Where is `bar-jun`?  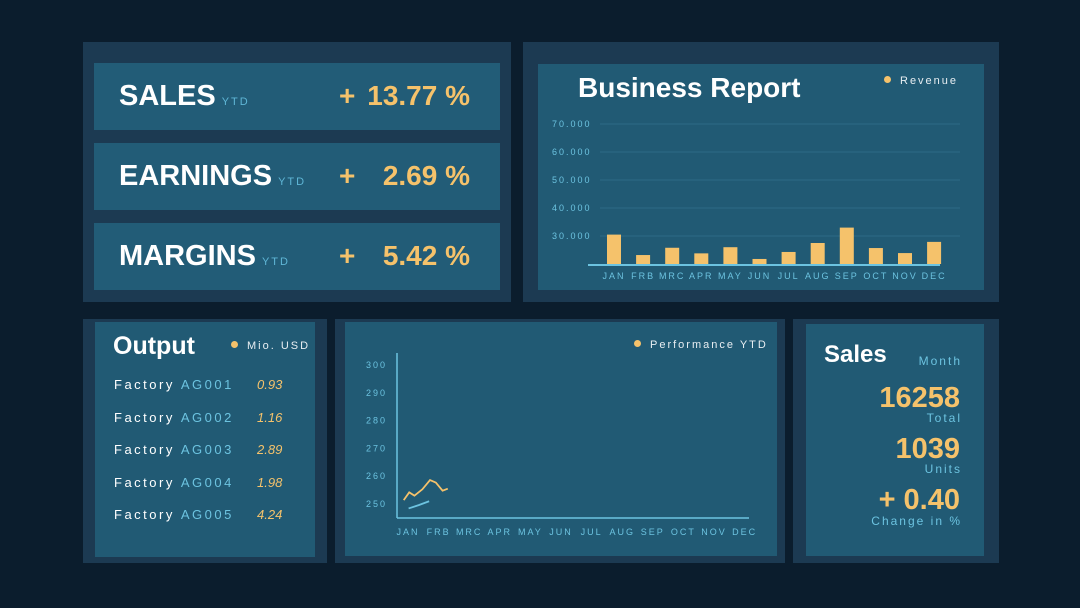
bar-jun is located at coordinates (759, 261).